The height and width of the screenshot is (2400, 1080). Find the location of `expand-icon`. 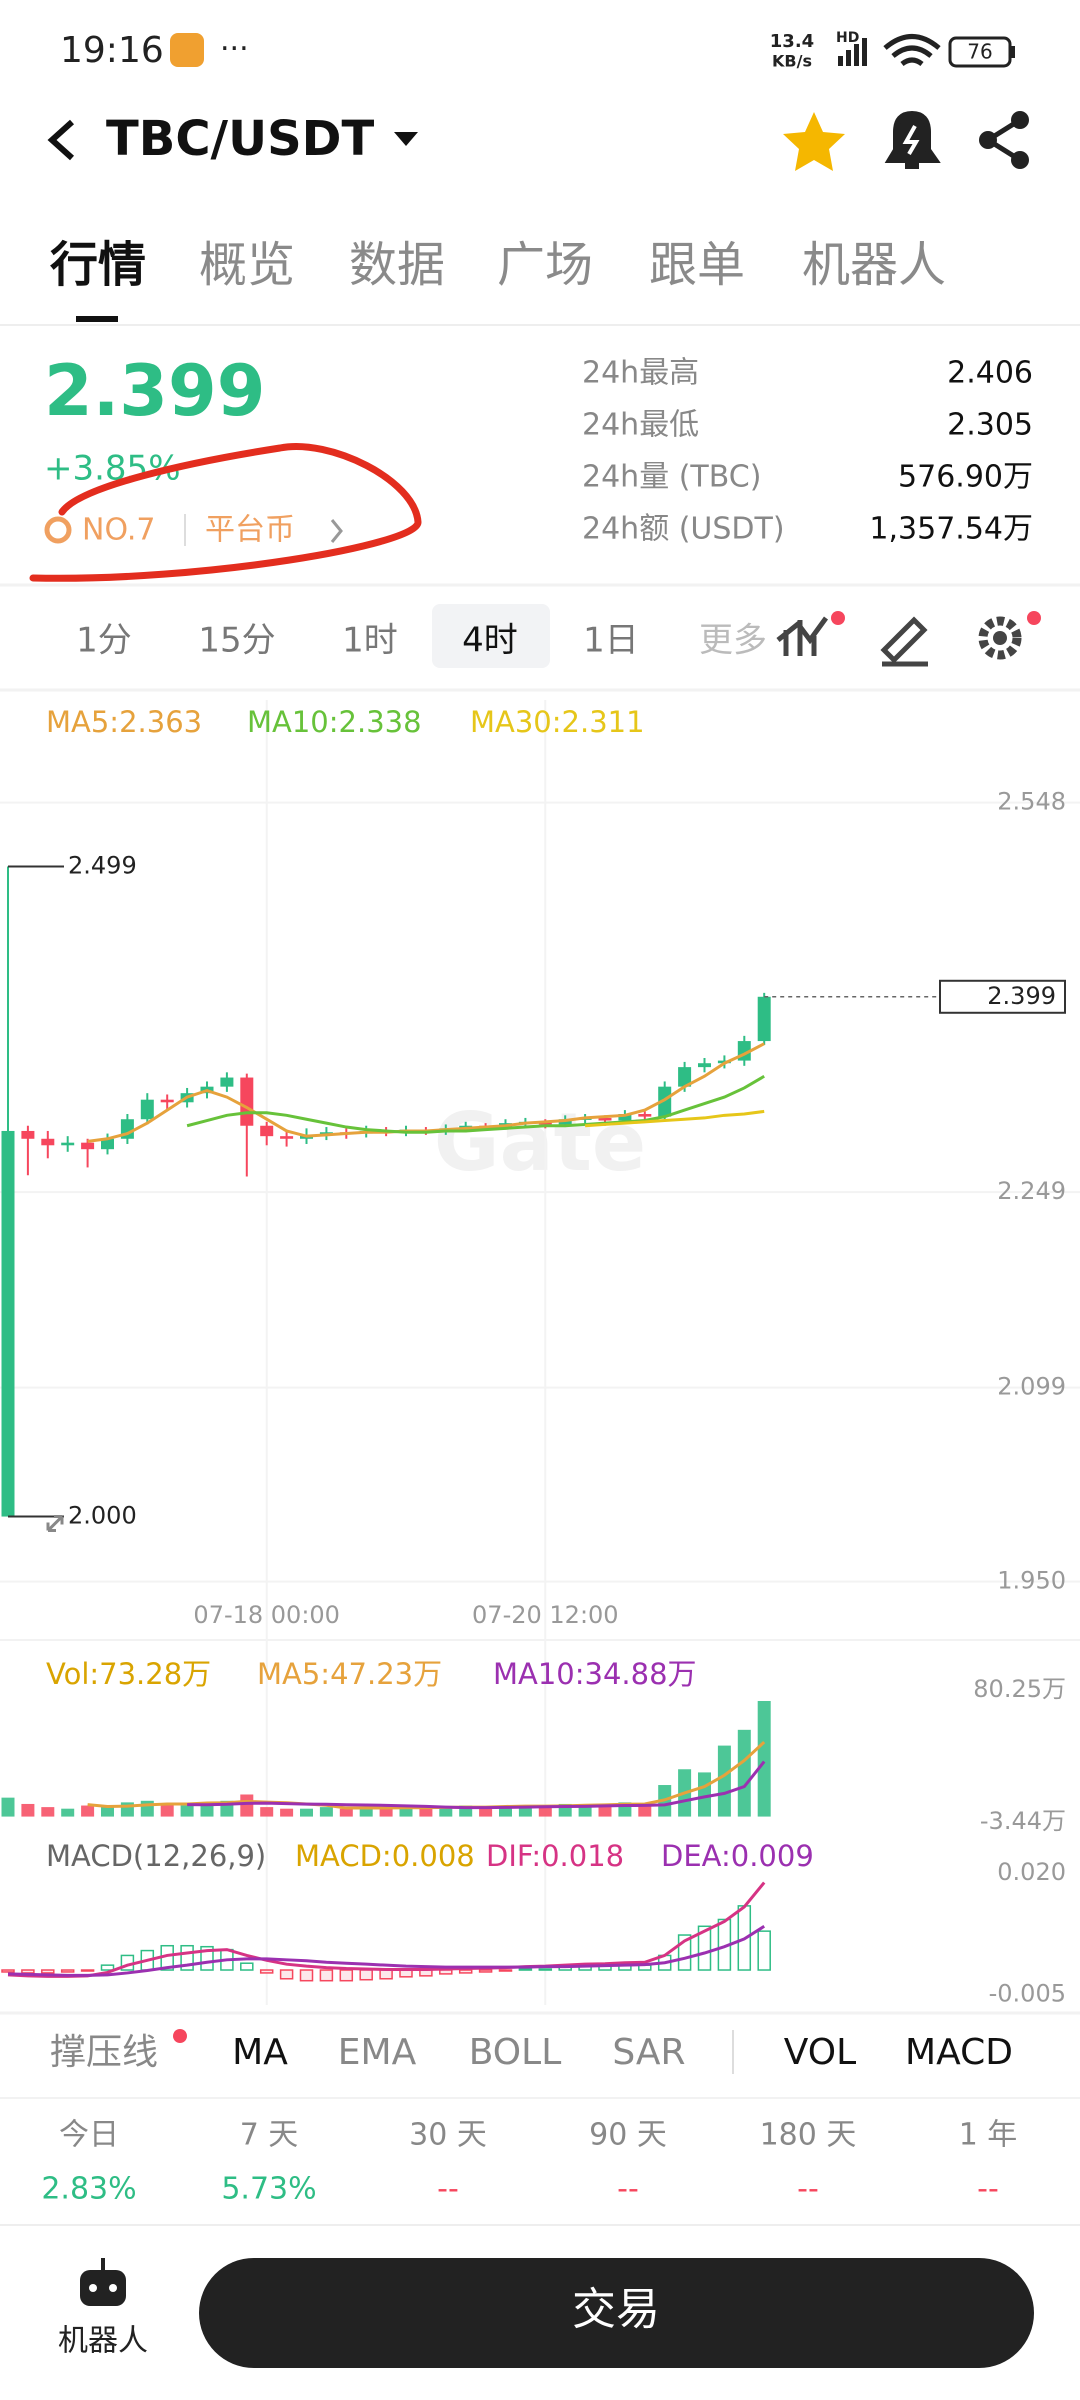

expand-icon is located at coordinates (55, 1524).